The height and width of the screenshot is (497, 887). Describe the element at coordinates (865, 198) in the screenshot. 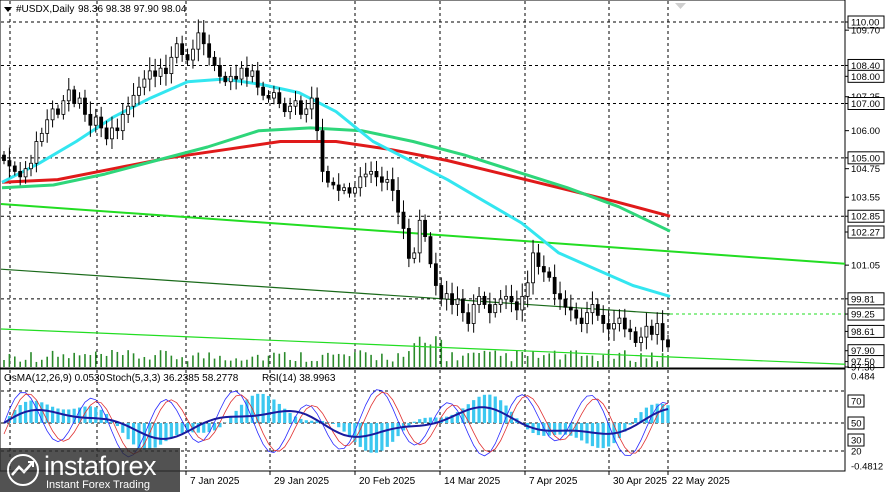

I see `price-label: 103.55` at that location.